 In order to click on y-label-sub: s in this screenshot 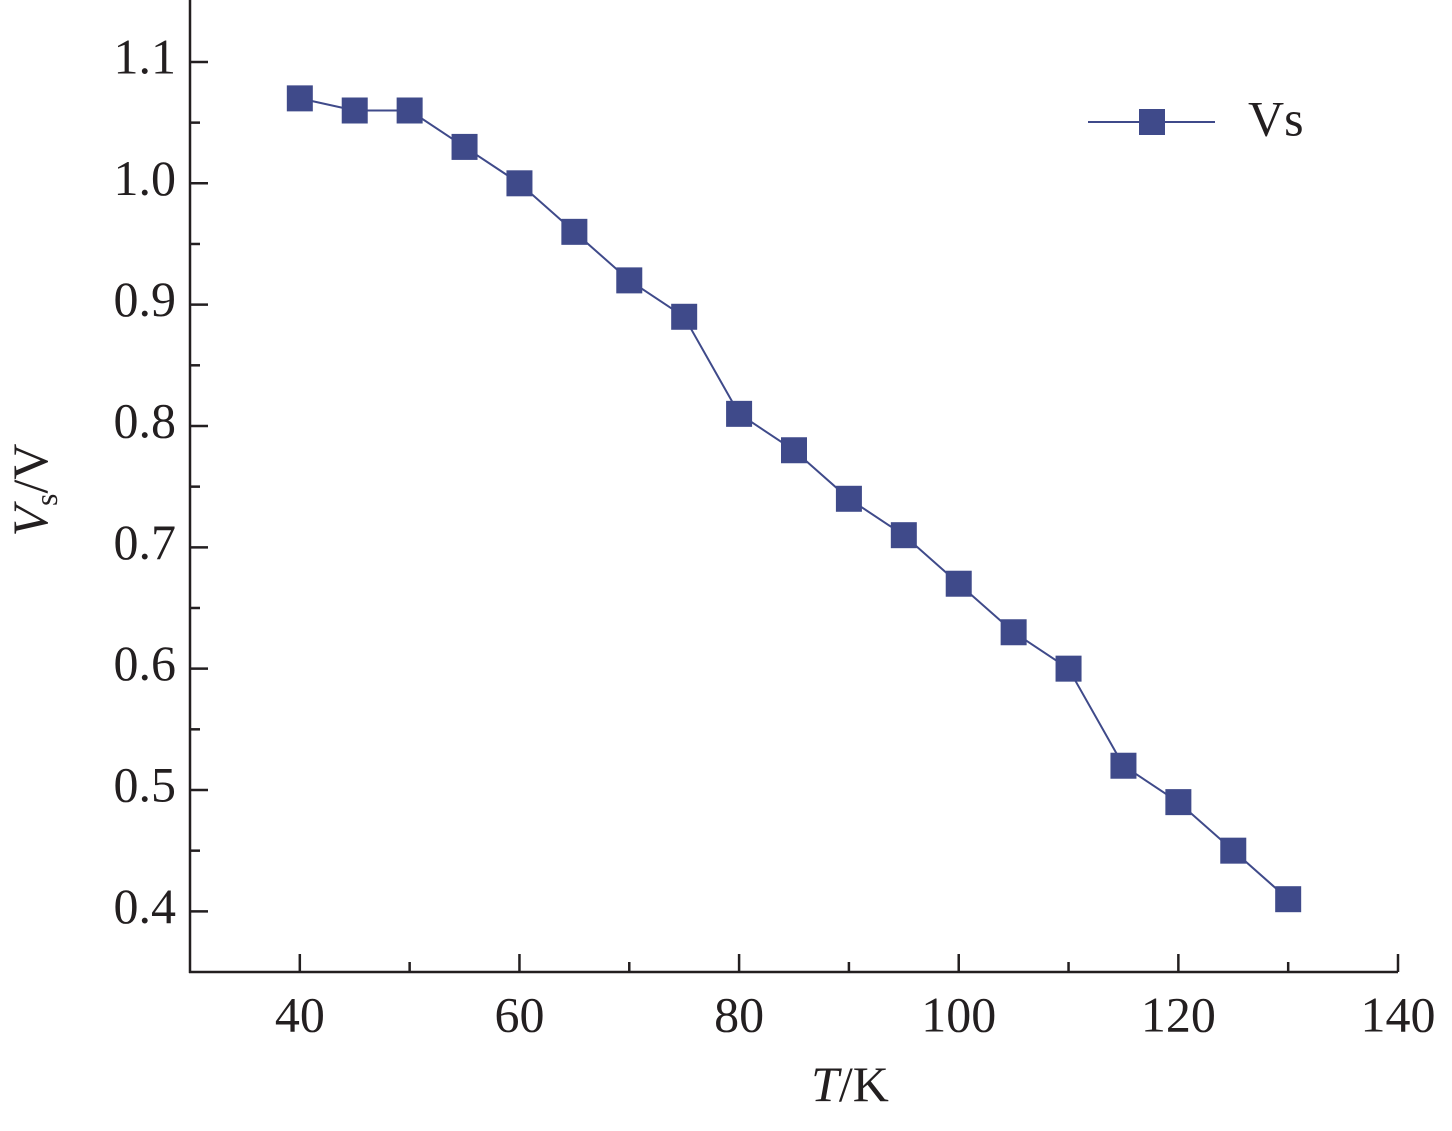, I will do `click(46, 500)`.